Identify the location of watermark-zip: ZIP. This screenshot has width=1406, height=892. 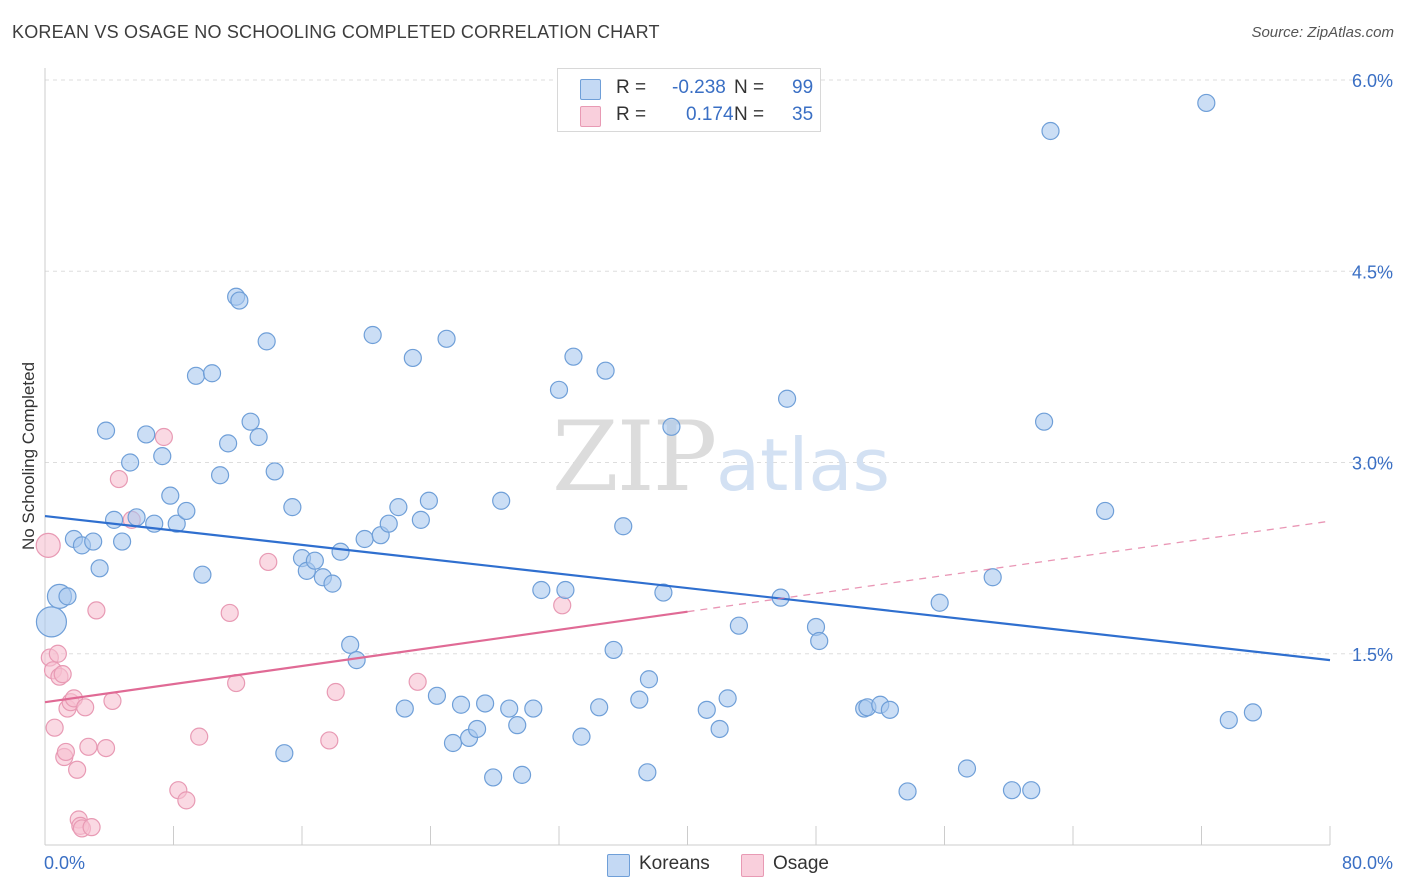
(633, 457).